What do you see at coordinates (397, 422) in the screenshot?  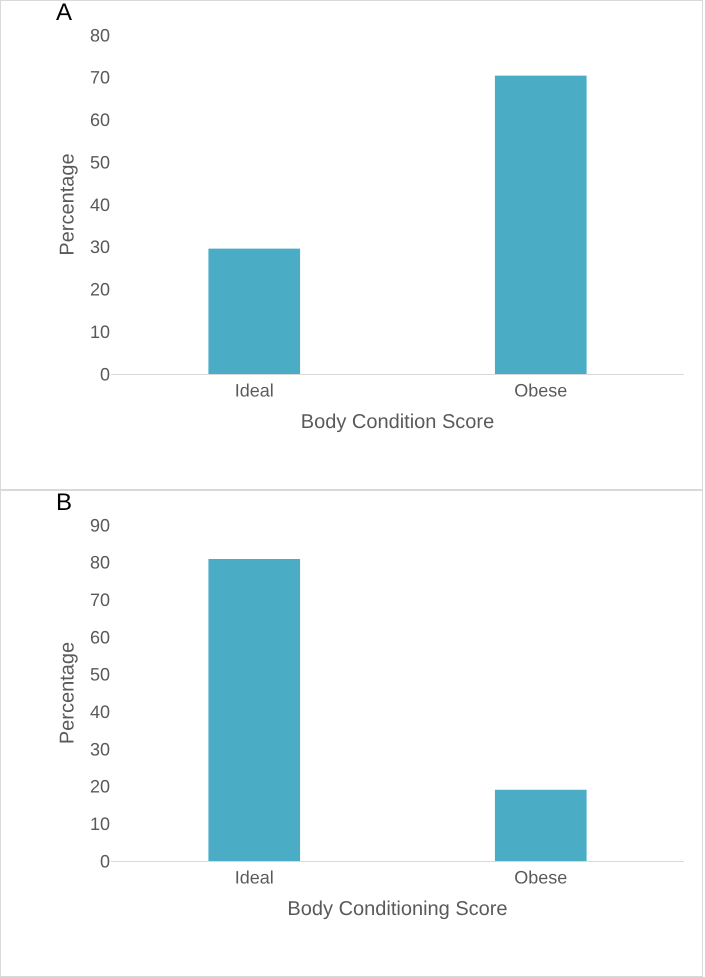 I see `x-axis-title: Body Condition Score` at bounding box center [397, 422].